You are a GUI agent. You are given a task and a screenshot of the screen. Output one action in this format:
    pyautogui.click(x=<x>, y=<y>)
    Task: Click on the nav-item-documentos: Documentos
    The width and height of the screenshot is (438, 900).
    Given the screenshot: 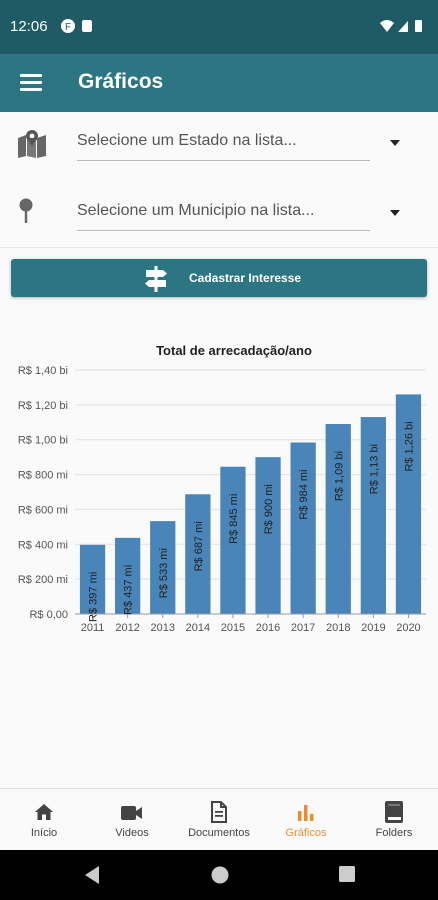 What is the action you would take?
    pyautogui.click(x=219, y=820)
    